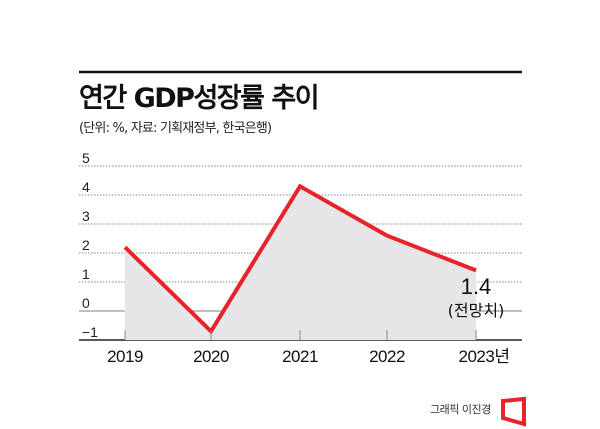  I want to click on x-tick-label: 2020, so click(211, 356).